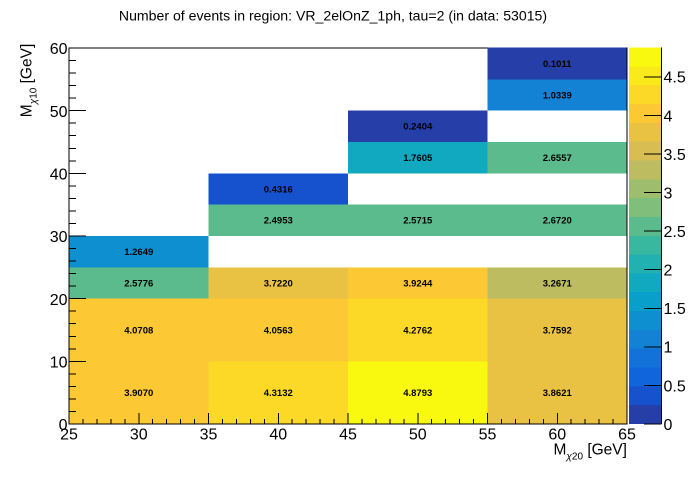 This screenshot has height=477, width=696. Describe the element at coordinates (627, 435) in the screenshot. I see `svg-text: 65` at that location.